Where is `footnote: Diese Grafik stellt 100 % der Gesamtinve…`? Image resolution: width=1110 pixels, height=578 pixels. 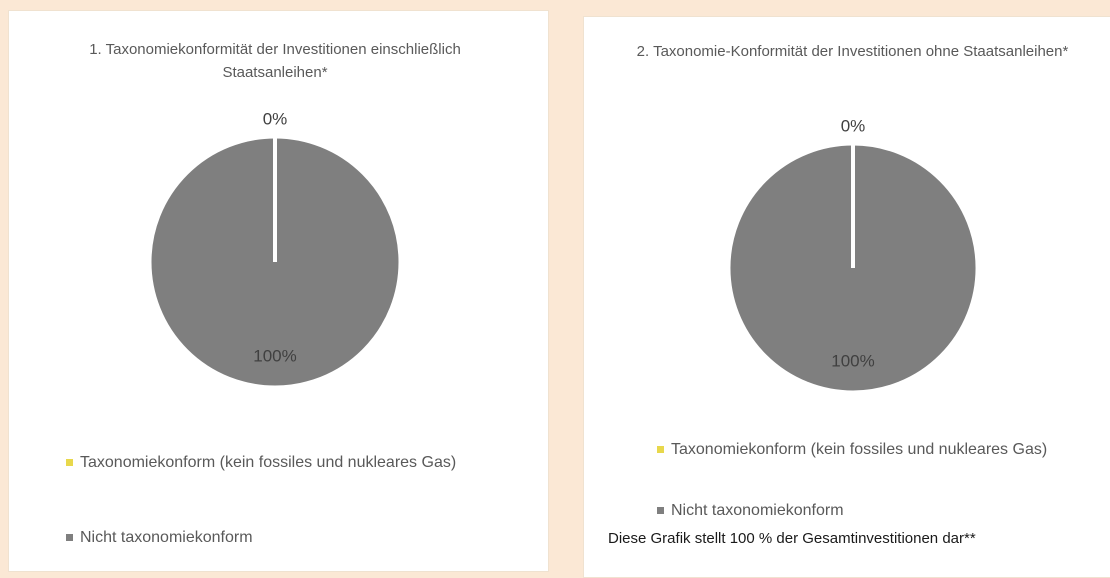
footnote: Diese Grafik stellt 100 % der Gesamtinve… is located at coordinates (792, 538).